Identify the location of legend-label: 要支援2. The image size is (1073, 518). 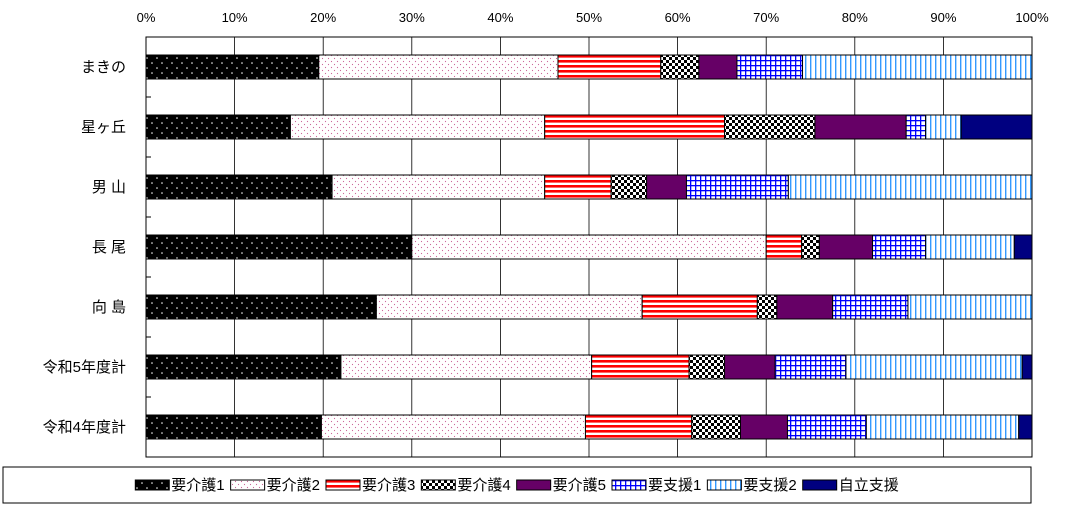
(769, 485).